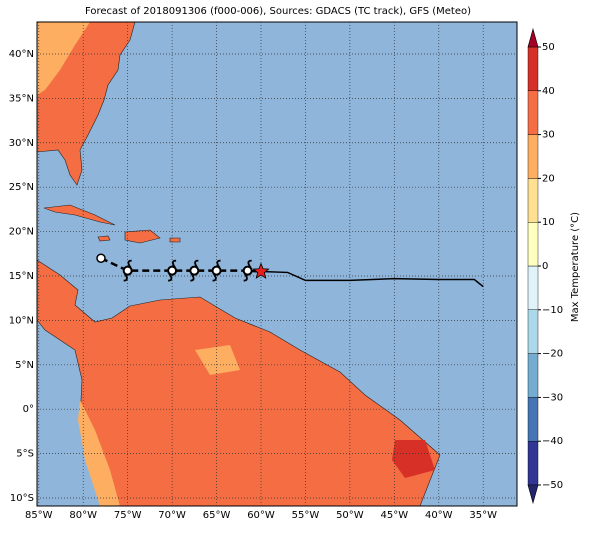  I want to click on colorbar-tick-label: −40, so click(552, 441).